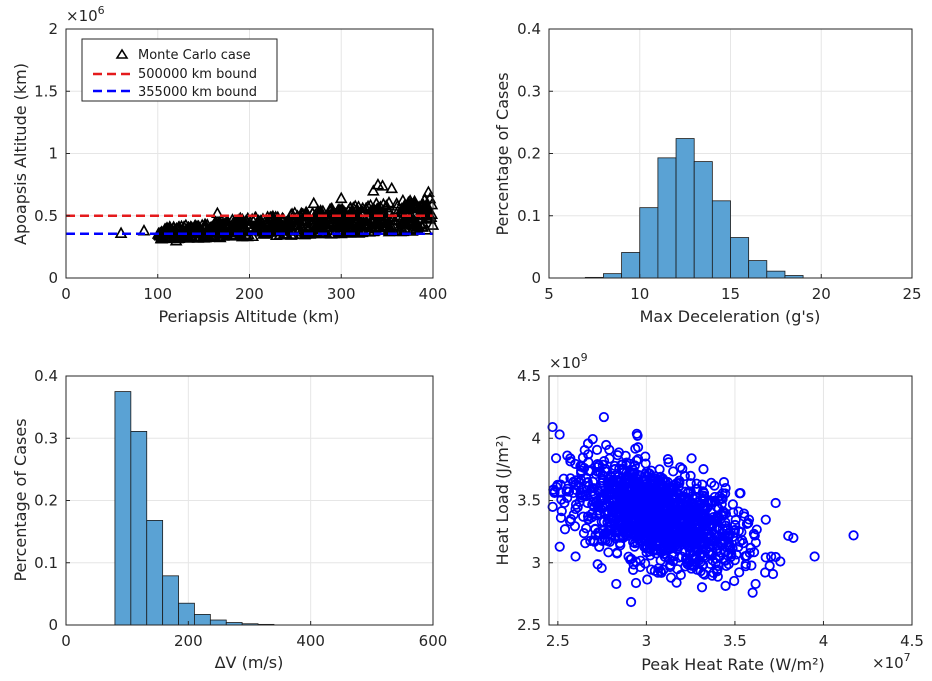  Describe the element at coordinates (197, 92) in the screenshot. I see `legend-label-355000: 355000 km bound` at that location.